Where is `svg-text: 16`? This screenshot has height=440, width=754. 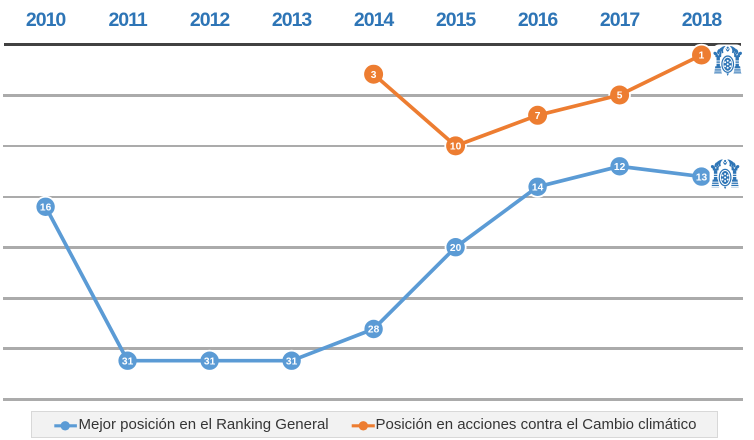 svg-text: 16 is located at coordinates (46, 208).